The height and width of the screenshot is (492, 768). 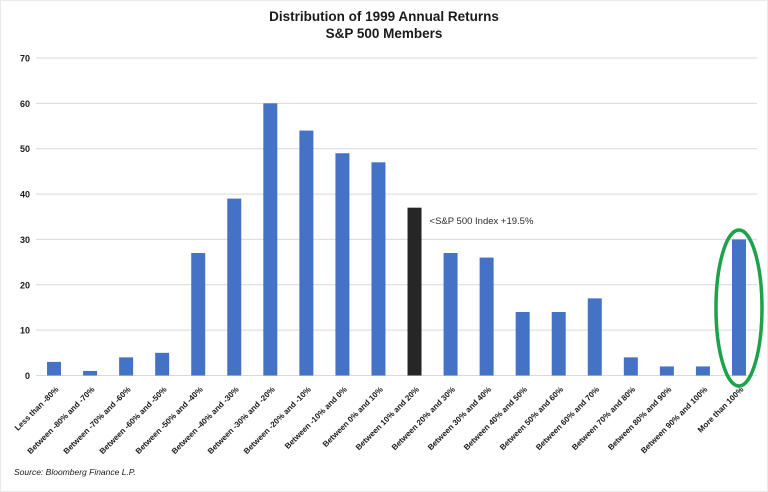 I want to click on x-axis-category-label: Between 10% and 20%, so click(x=387, y=418).